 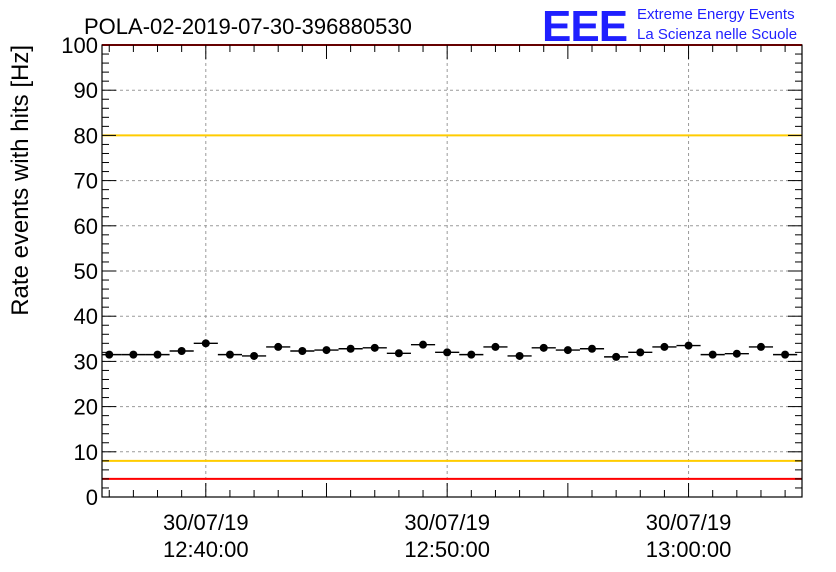 What do you see at coordinates (717, 34) in the screenshot?
I see `eee-logo-line2: La Scienza nelle Scuole` at bounding box center [717, 34].